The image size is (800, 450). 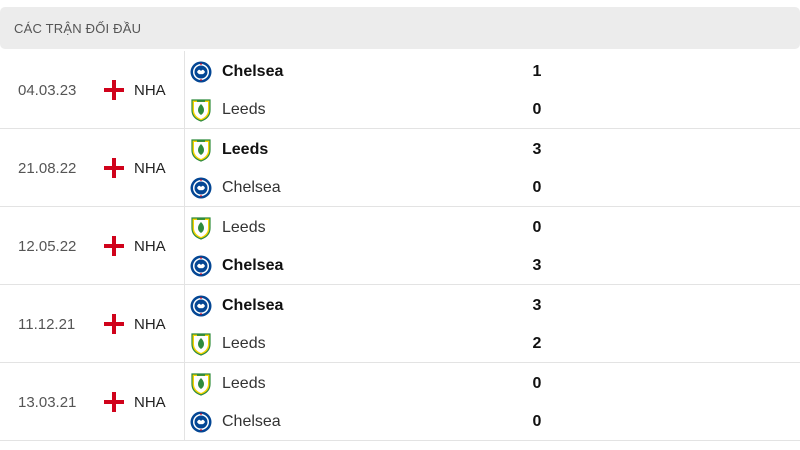 I want to click on team-row: Leeds 3, so click(x=370, y=149).